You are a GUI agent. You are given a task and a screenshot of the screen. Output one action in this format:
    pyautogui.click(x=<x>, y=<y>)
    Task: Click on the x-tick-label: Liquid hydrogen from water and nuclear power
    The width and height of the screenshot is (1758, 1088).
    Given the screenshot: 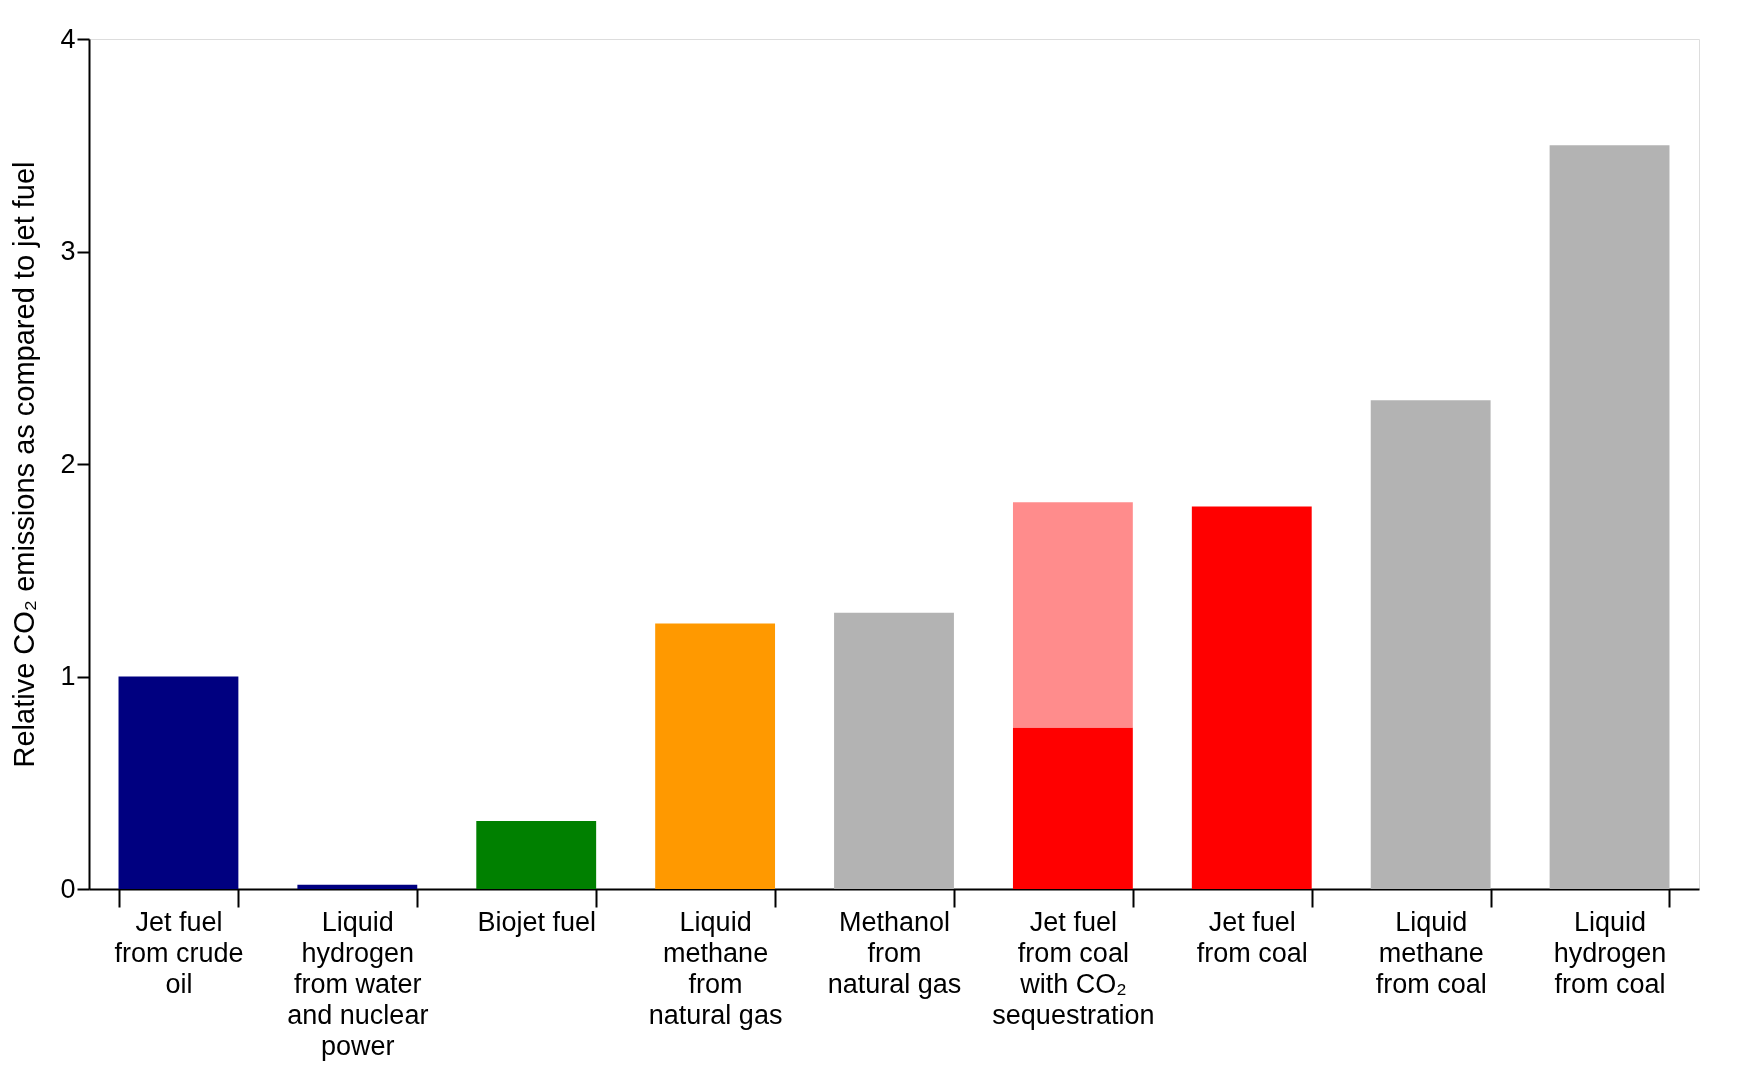 What is the action you would take?
    pyautogui.click(x=358, y=983)
    